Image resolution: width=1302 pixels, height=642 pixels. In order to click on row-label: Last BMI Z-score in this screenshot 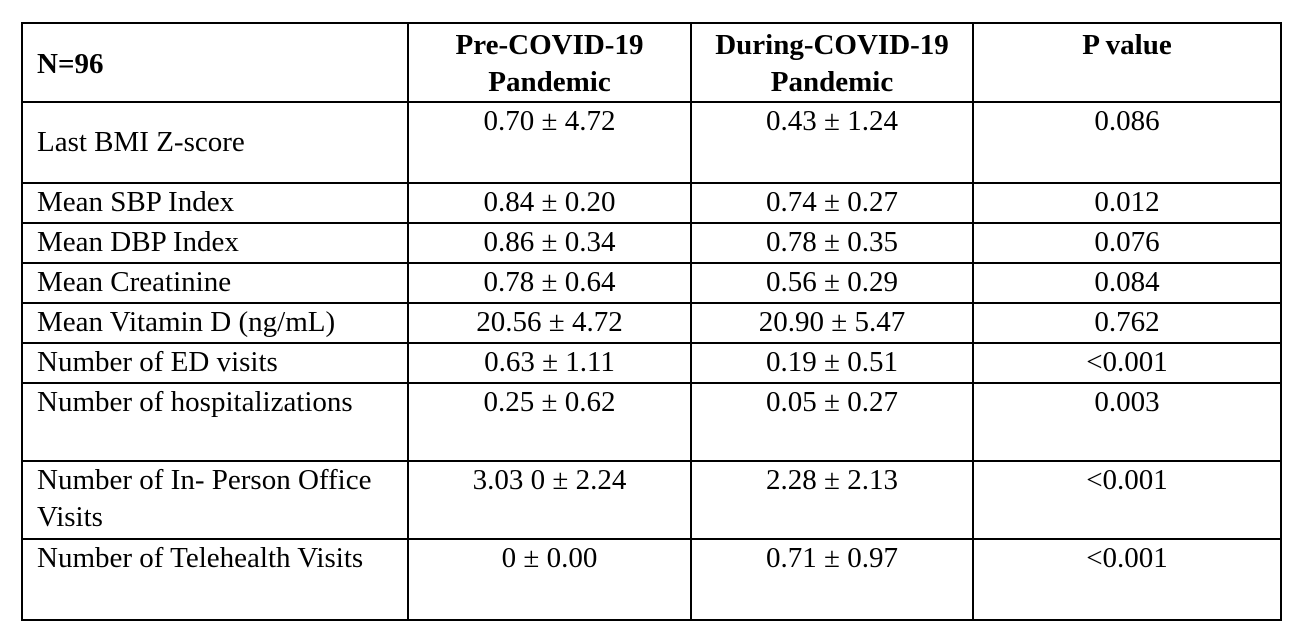, I will do `click(215, 142)`.